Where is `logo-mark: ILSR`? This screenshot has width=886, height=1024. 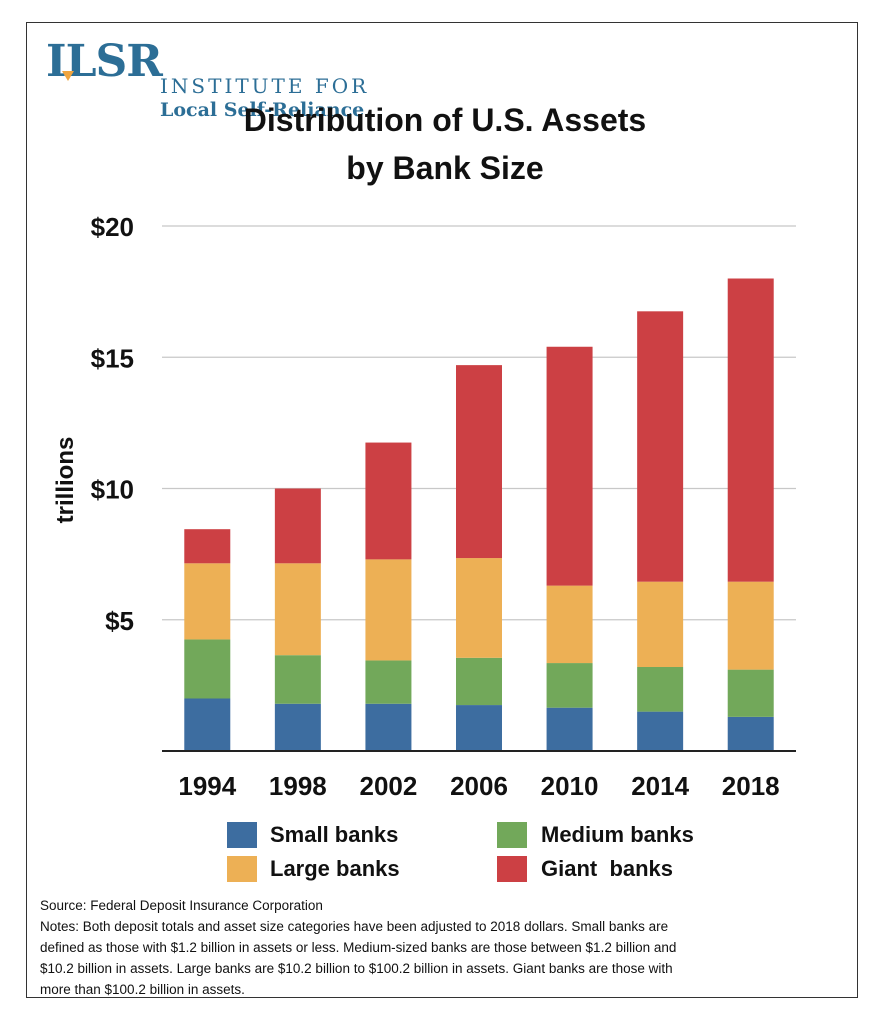 logo-mark: ILSR is located at coordinates (104, 61).